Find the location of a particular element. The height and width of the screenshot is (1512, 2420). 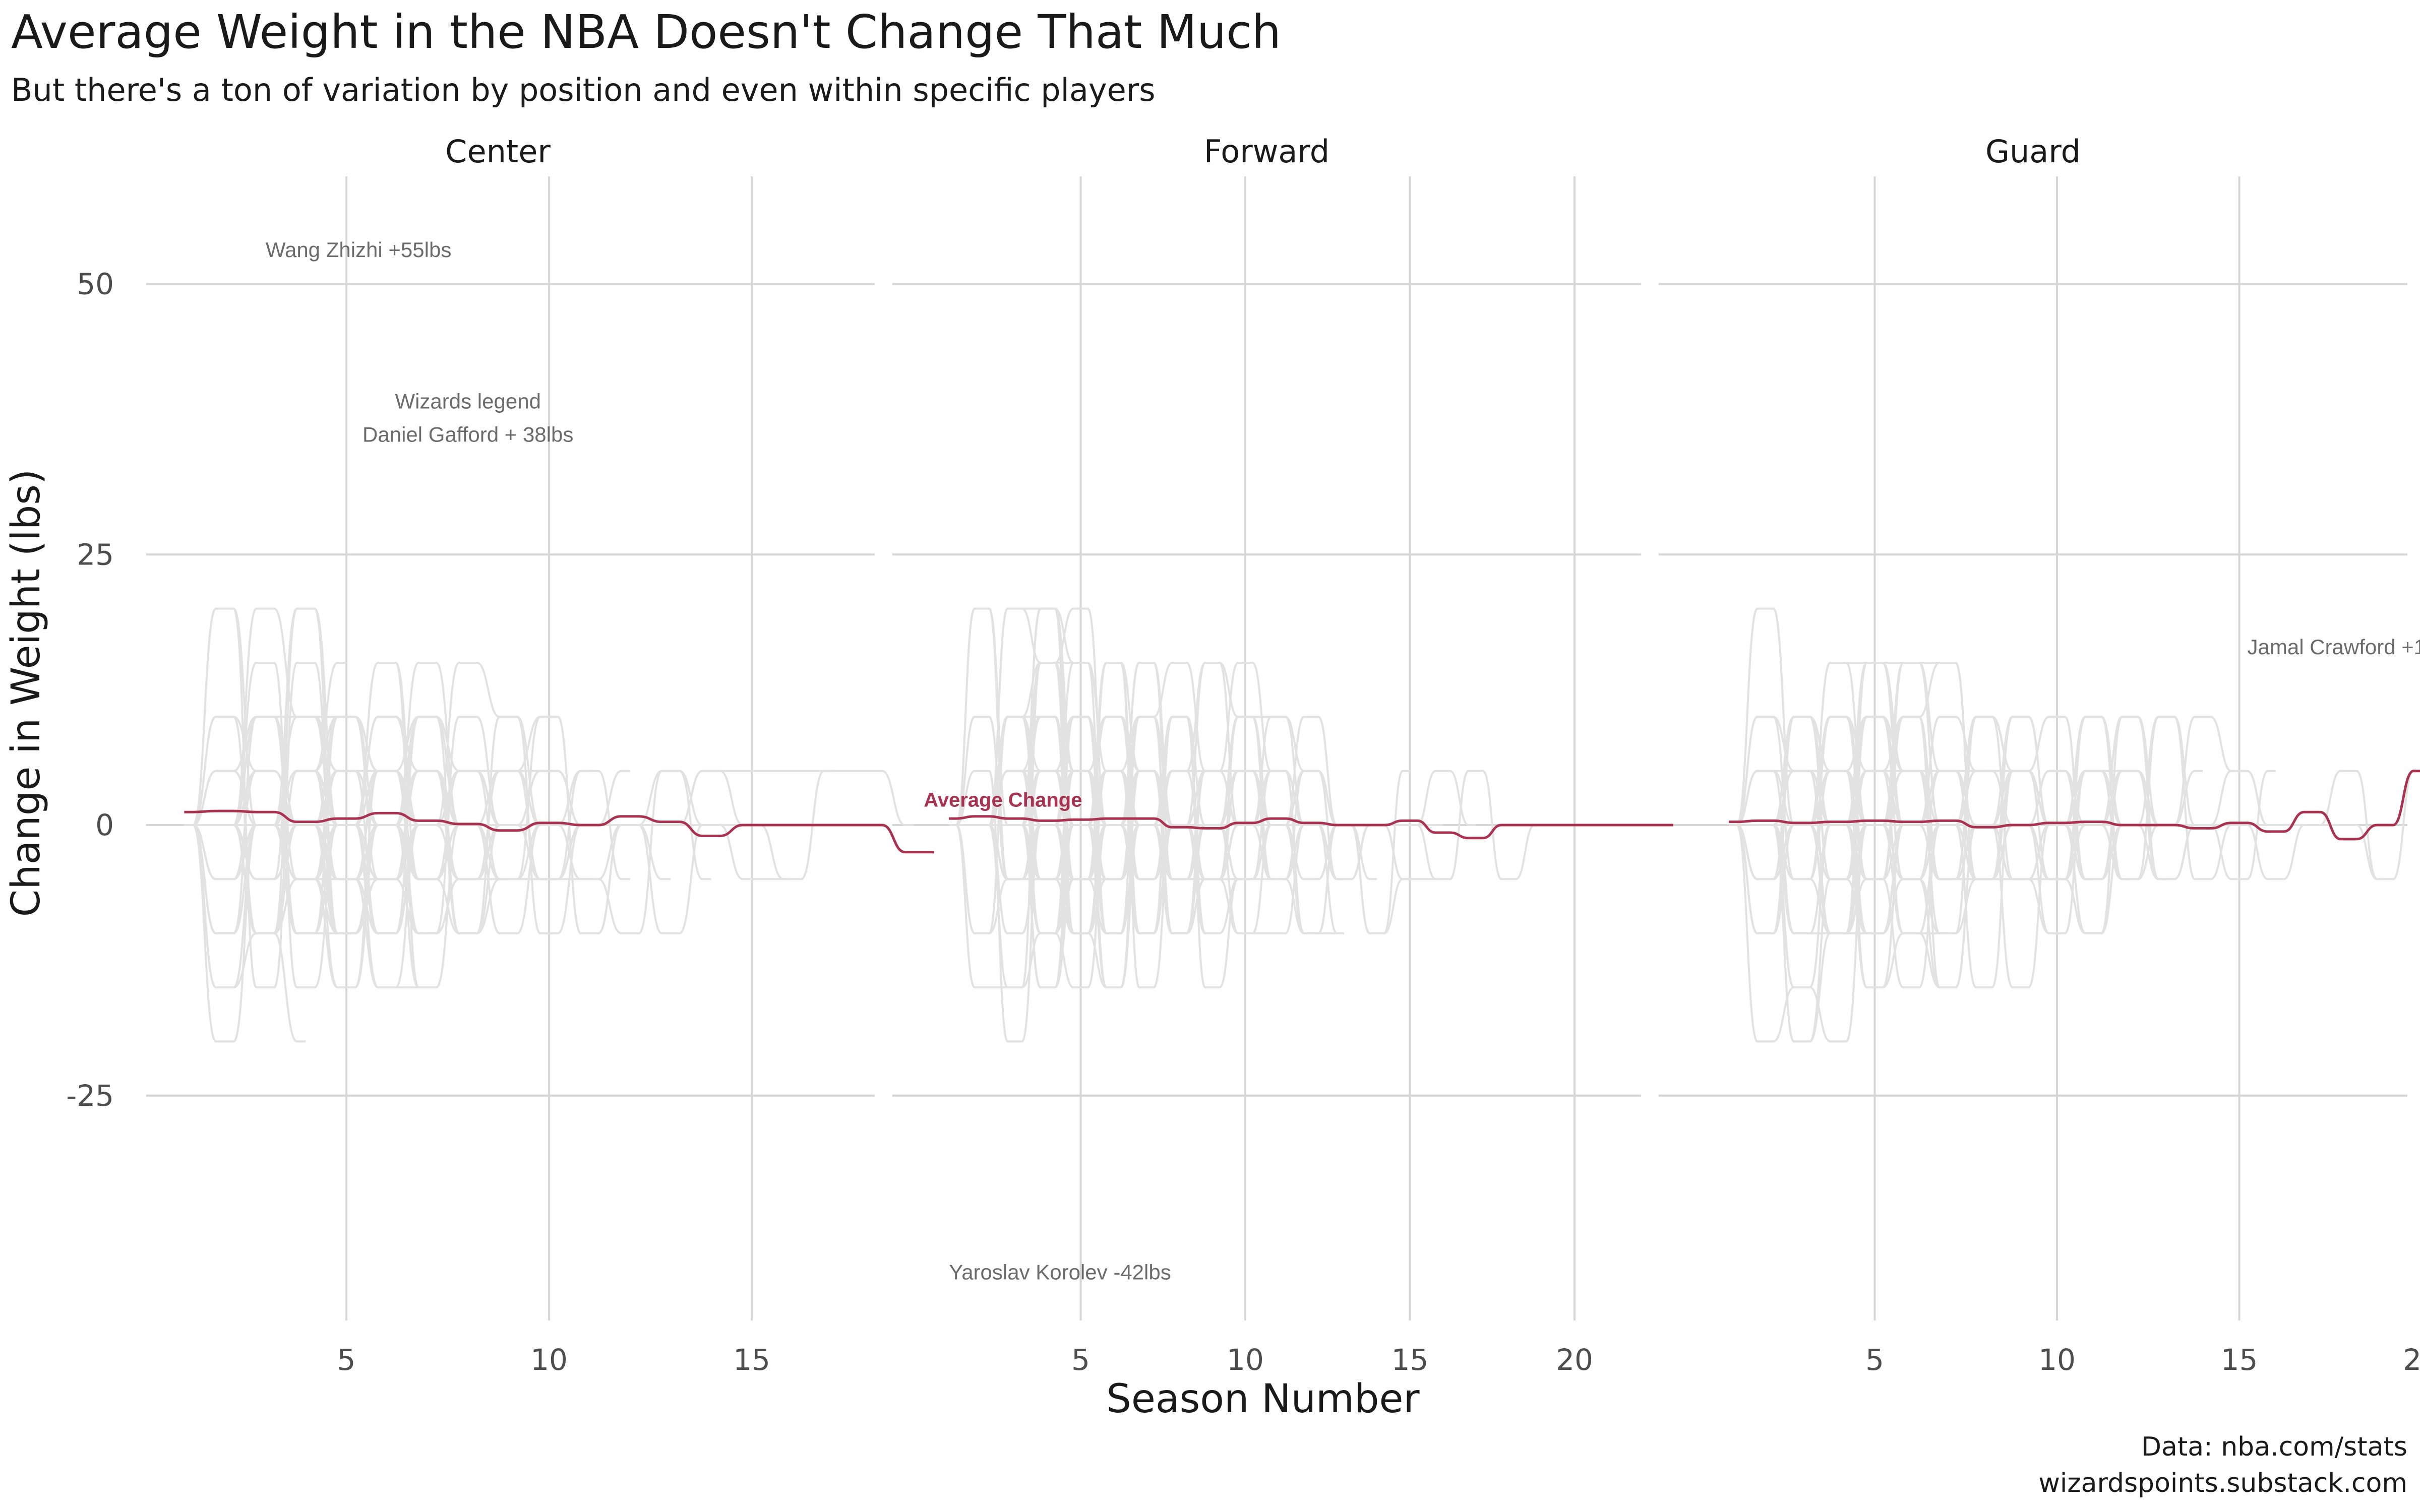

average-line-guard is located at coordinates (2074, 805).